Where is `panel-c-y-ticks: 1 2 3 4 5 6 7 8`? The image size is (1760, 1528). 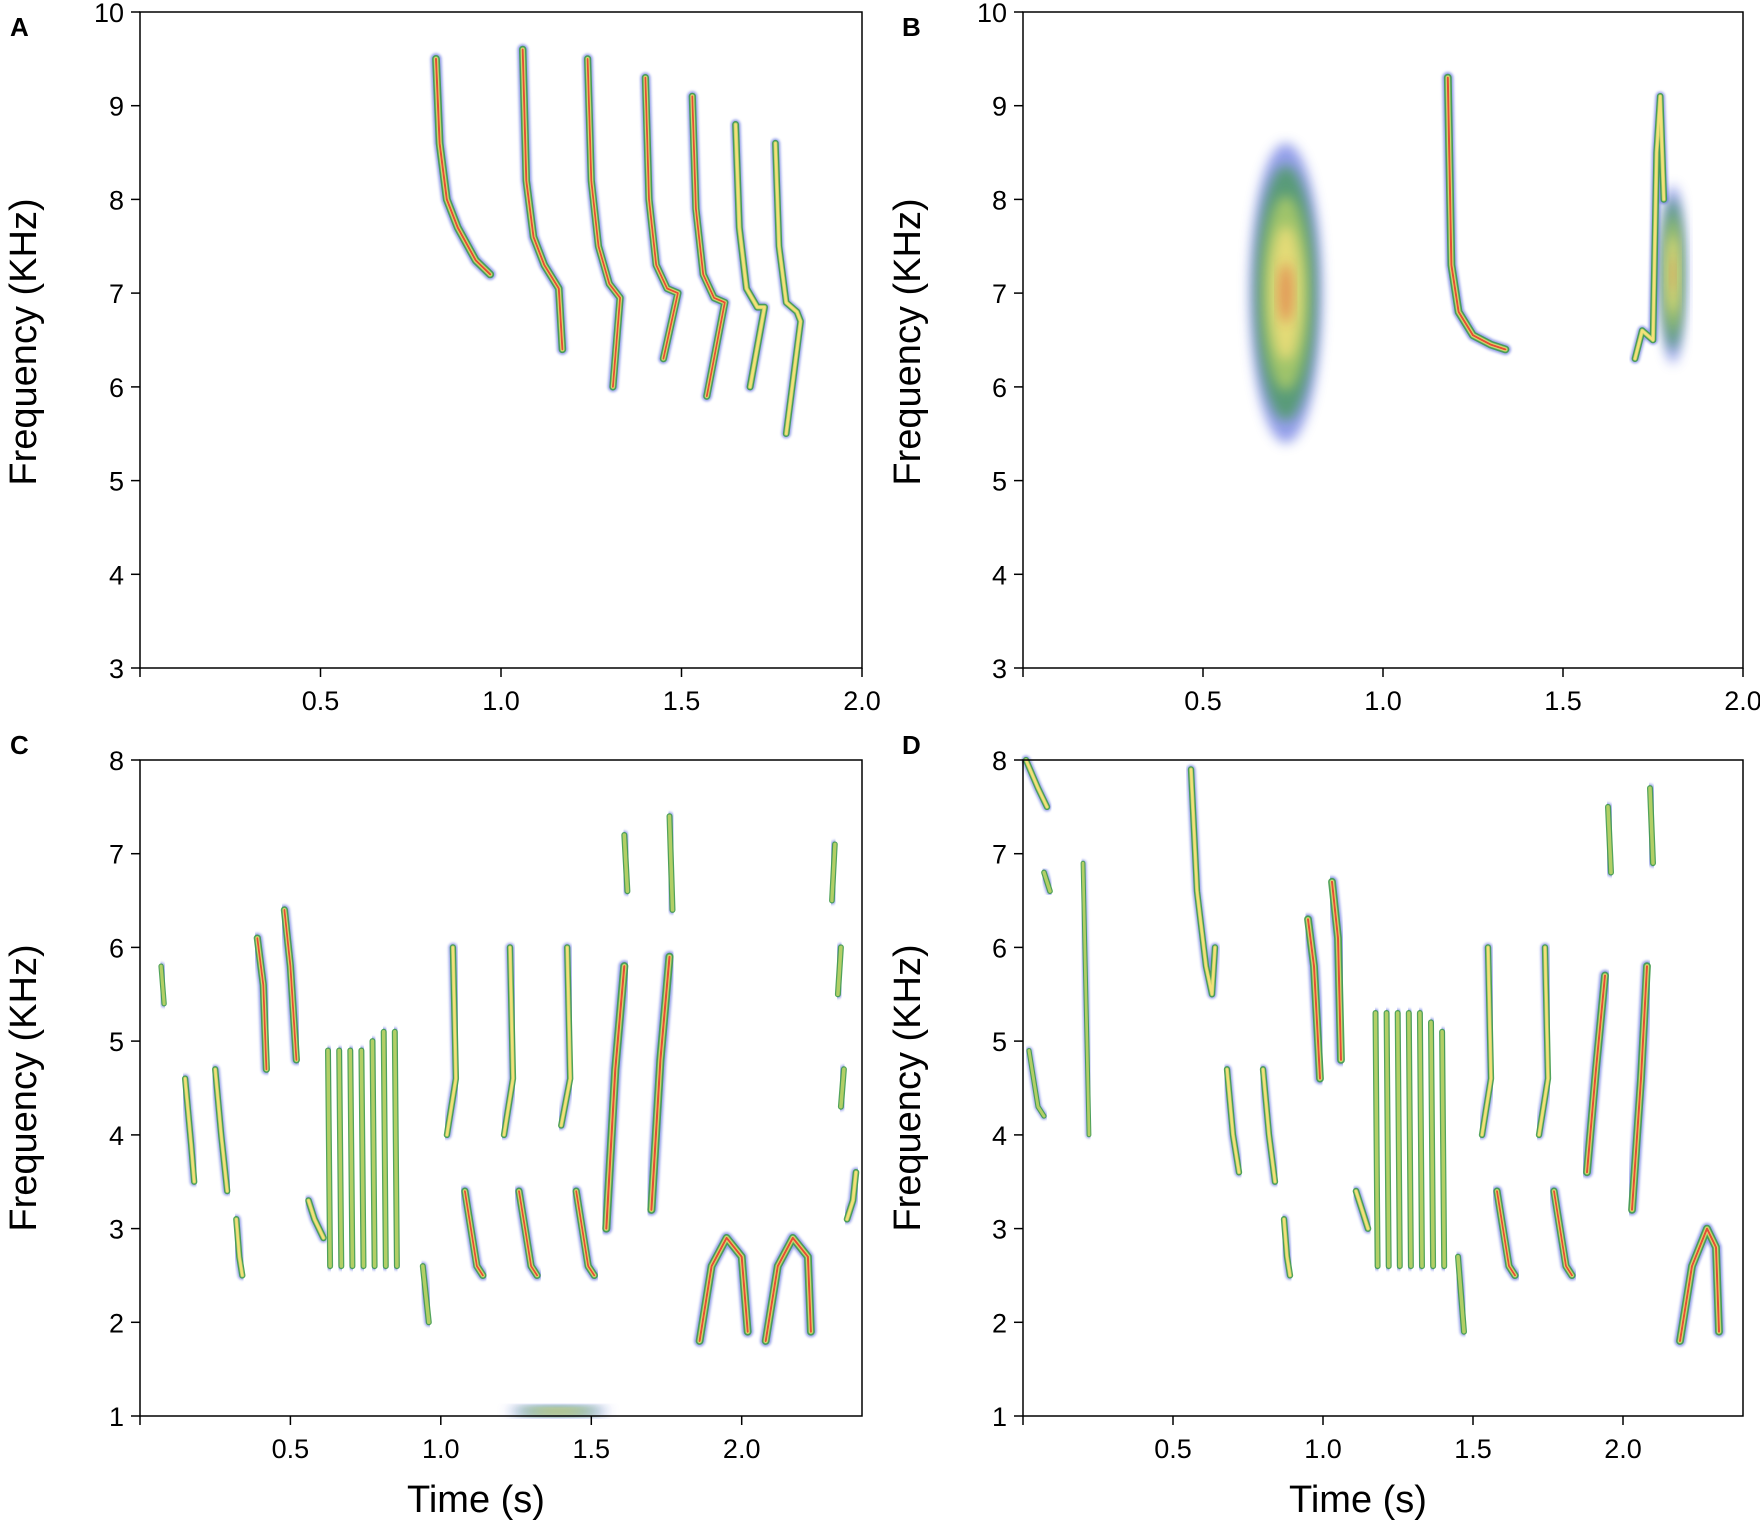 panel-c-y-ticks: 1 2 3 4 5 6 7 8 is located at coordinates (124, 1089).